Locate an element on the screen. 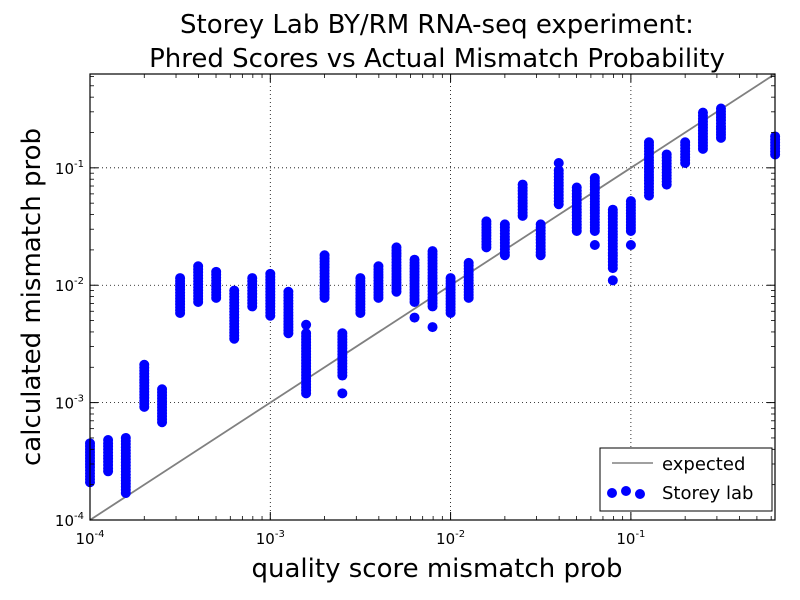 Image resolution: width=800 pixels, height=600 pixels. x-axis-label: quality score mismatch prob is located at coordinates (437, 569).